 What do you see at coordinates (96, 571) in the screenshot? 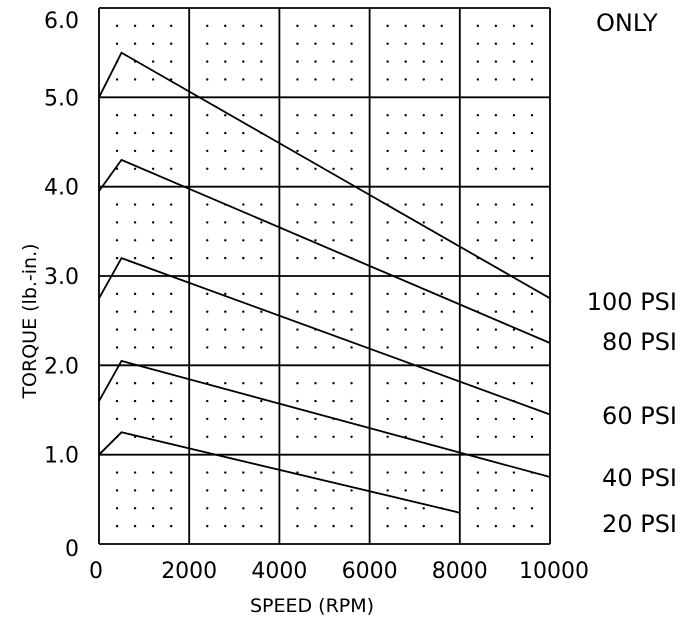
I see `x-tick-label: 0` at bounding box center [96, 571].